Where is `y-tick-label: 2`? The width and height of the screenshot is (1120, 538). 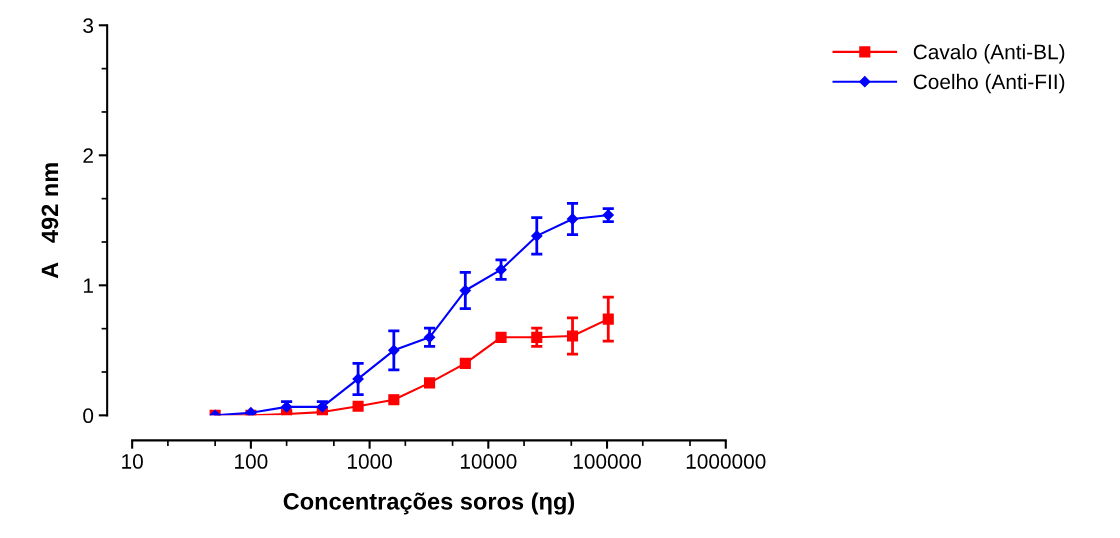 y-tick-label: 2 is located at coordinates (88, 155).